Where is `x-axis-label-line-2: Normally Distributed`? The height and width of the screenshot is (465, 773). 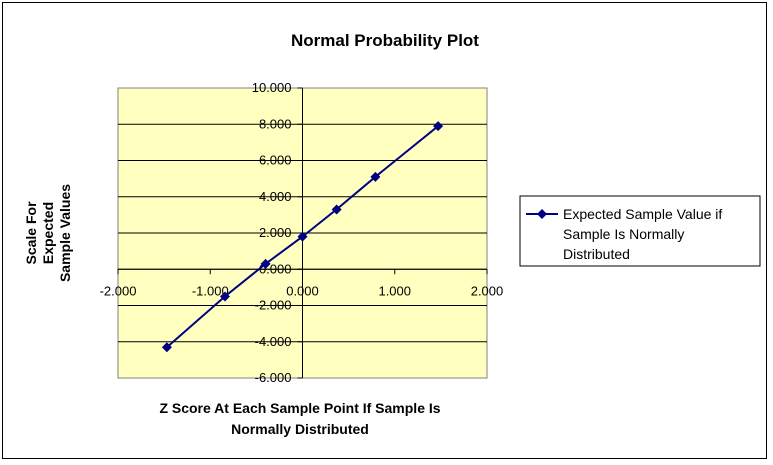 x-axis-label-line-2: Normally Distributed is located at coordinates (300, 429).